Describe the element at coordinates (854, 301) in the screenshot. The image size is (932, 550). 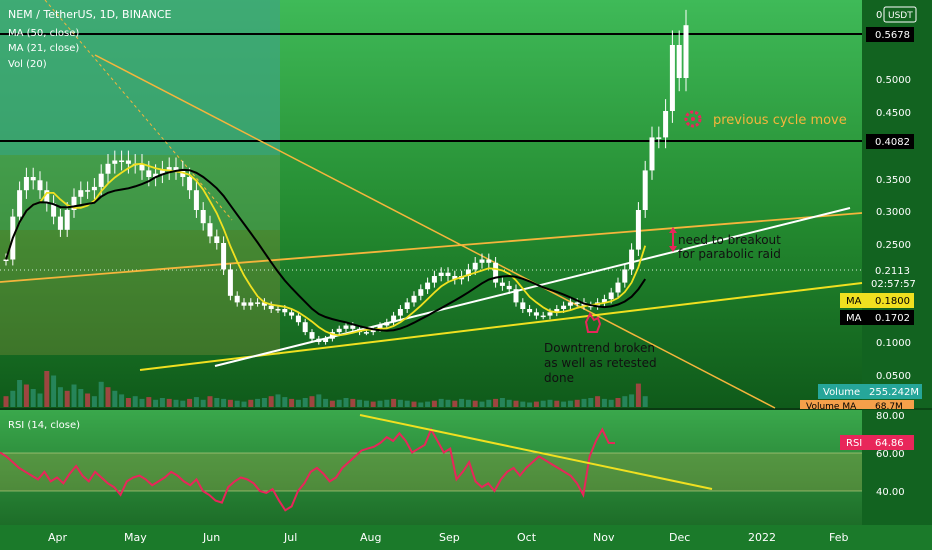
I see `ma21-badge-label: MA` at that location.